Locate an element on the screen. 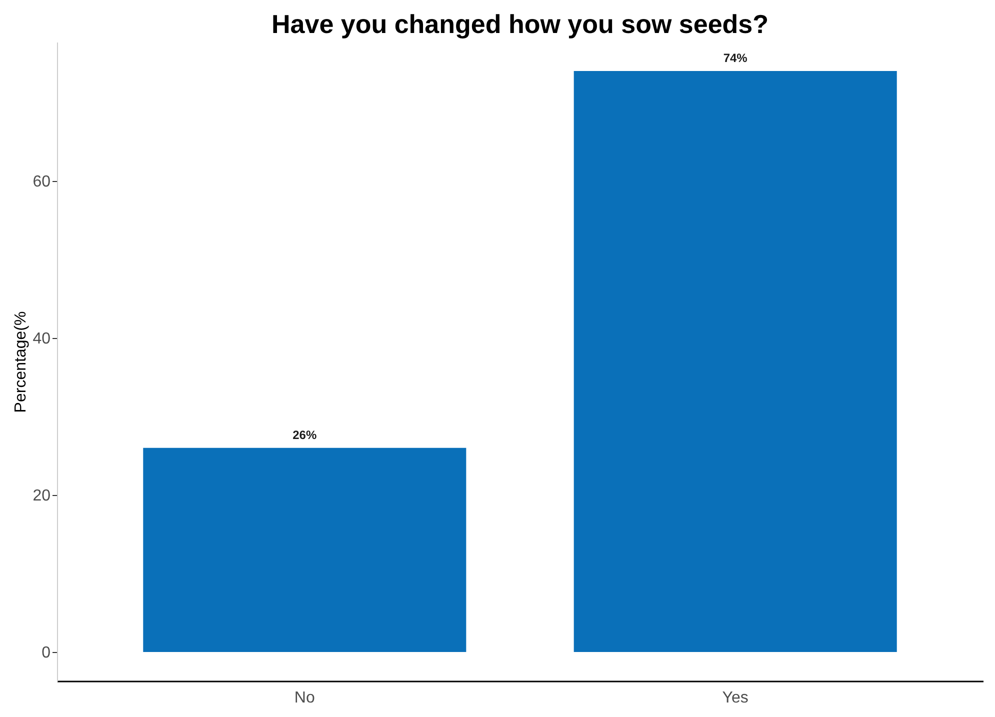 This screenshot has width=995, height=717. y-tick-label: 0 is located at coordinates (46, 653).